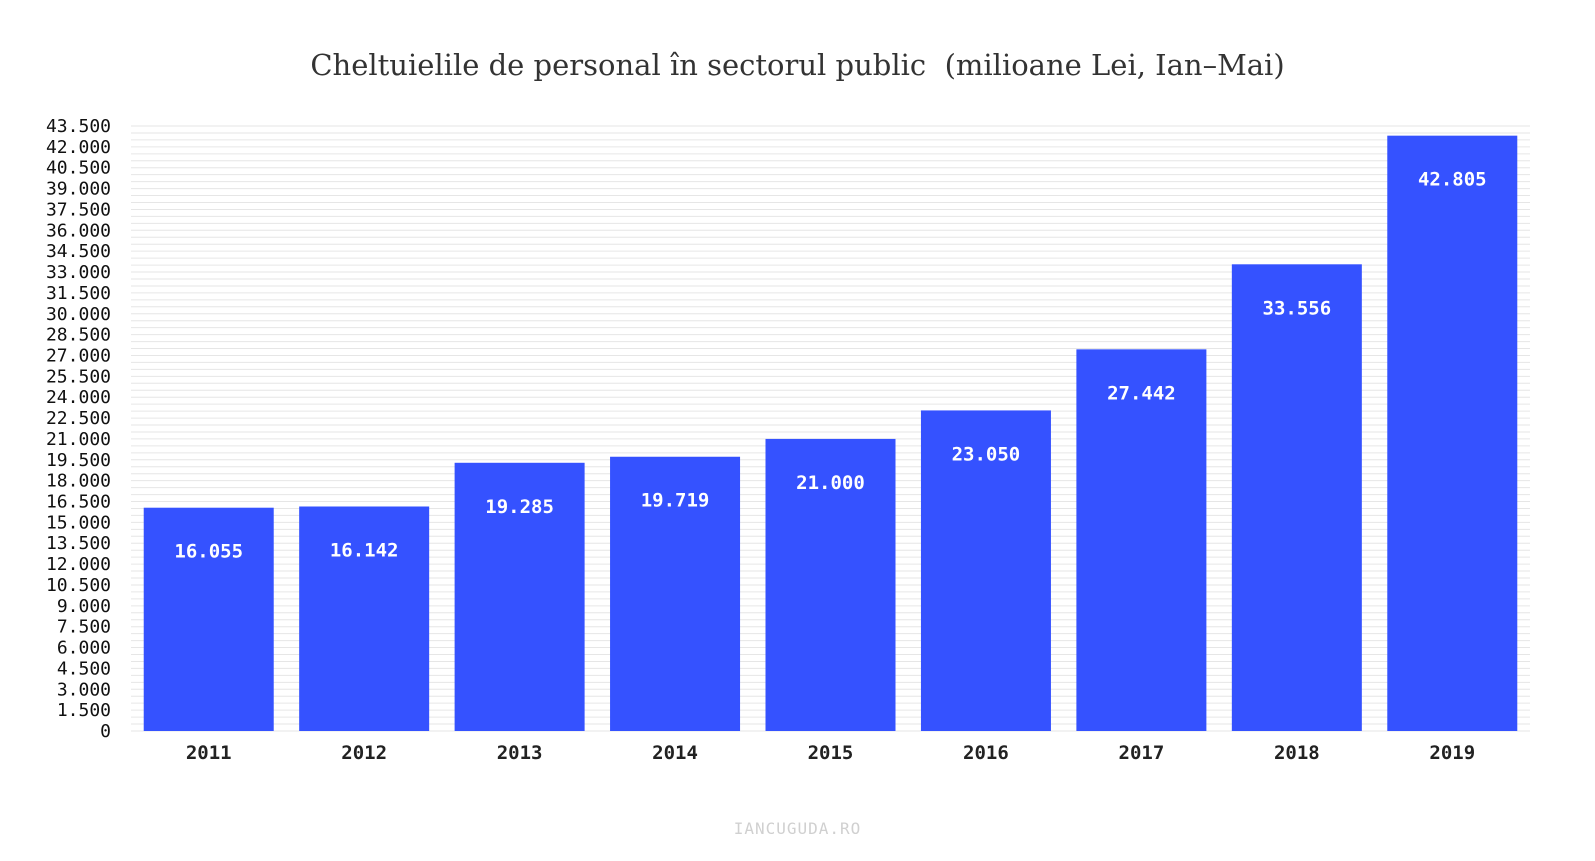  Describe the element at coordinates (1141, 393) in the screenshot. I see `data-label: 27.442` at that location.